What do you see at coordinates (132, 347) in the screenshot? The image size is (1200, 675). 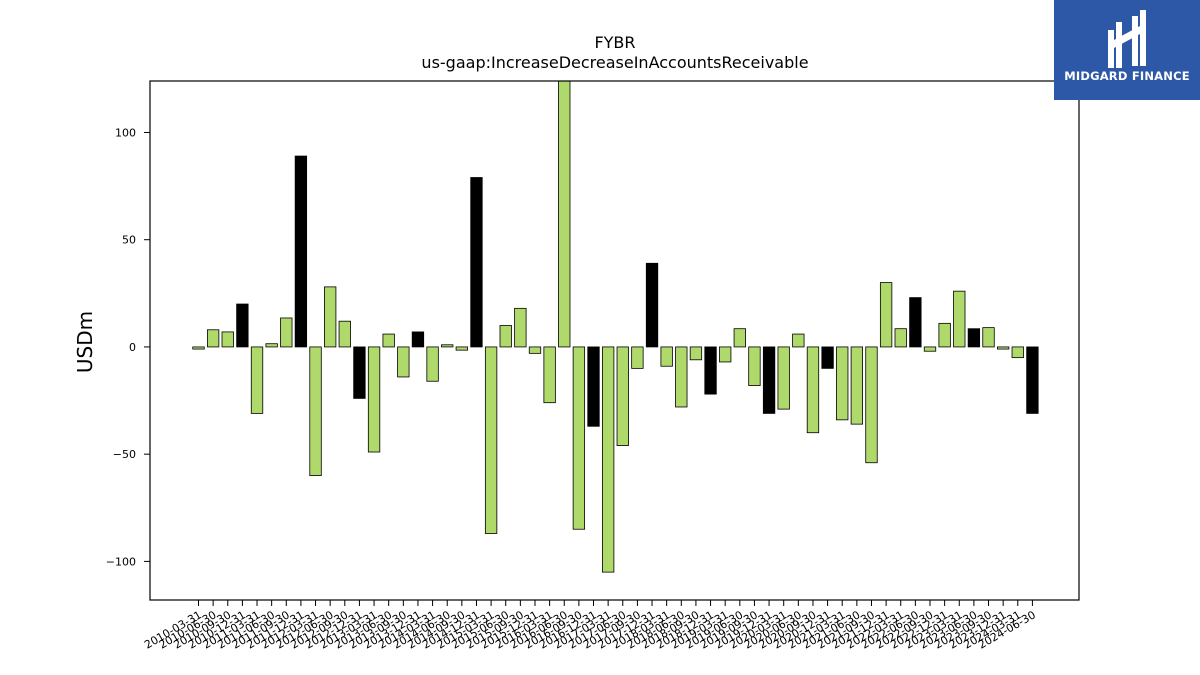 I see `y-tick-label: 0` at bounding box center [132, 347].